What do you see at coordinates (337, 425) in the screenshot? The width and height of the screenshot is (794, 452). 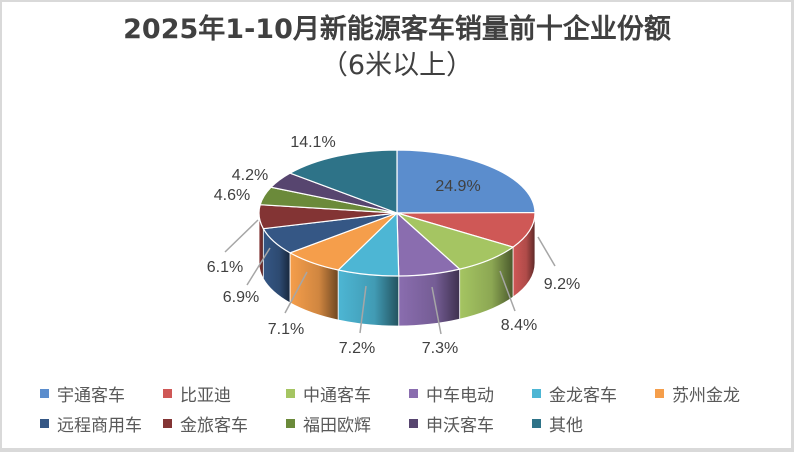 I see `legend-label: 福田欧辉` at bounding box center [337, 425].